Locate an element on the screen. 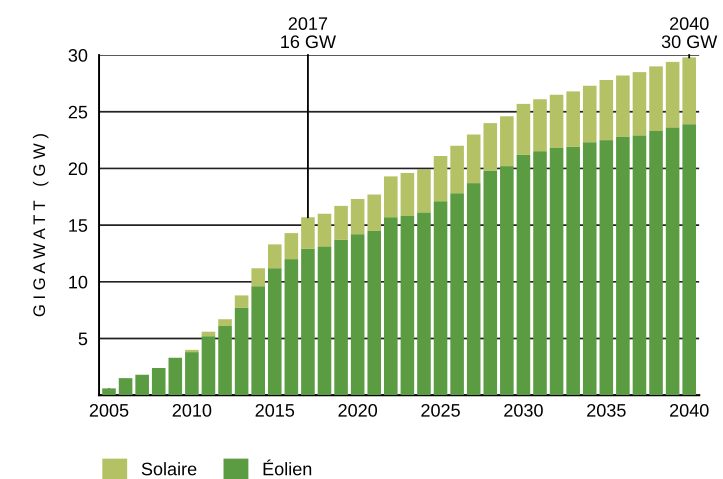 The width and height of the screenshot is (723, 479). y-tick-label: 25 is located at coordinates (78, 112).